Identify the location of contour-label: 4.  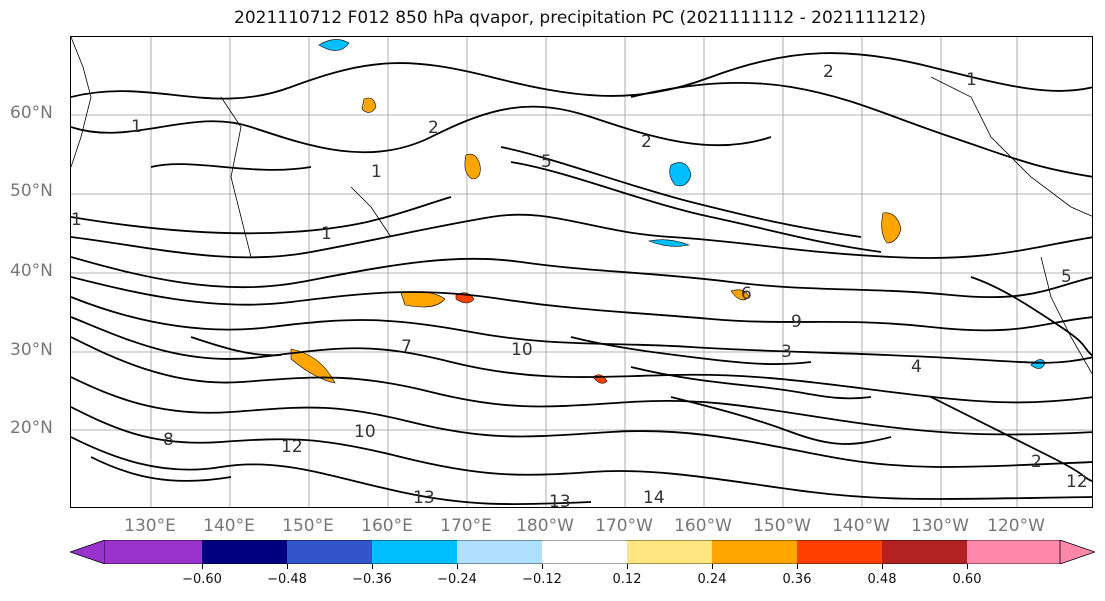
(916, 367).